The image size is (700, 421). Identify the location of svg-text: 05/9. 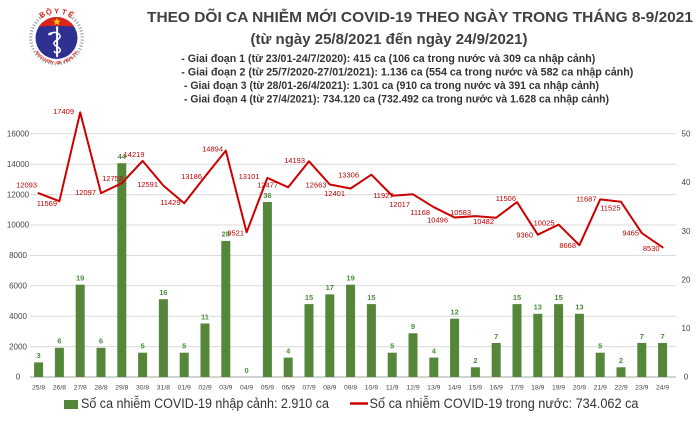
(267, 388).